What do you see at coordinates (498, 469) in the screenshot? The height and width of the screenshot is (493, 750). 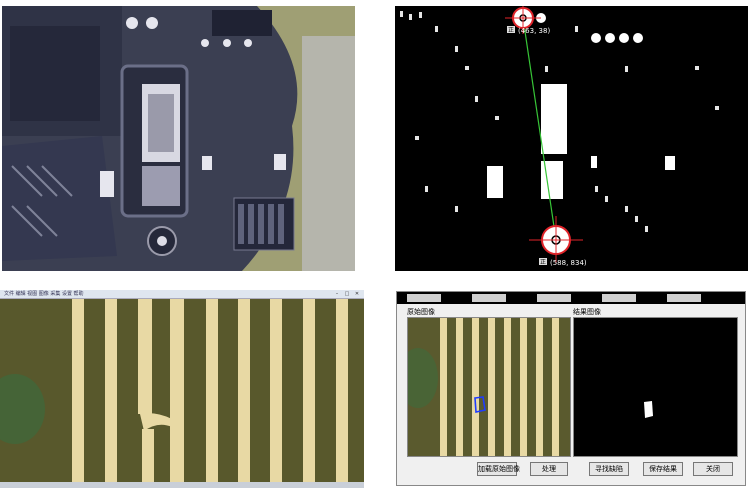 I see `load-image-button: 加载原始图像` at bounding box center [498, 469].